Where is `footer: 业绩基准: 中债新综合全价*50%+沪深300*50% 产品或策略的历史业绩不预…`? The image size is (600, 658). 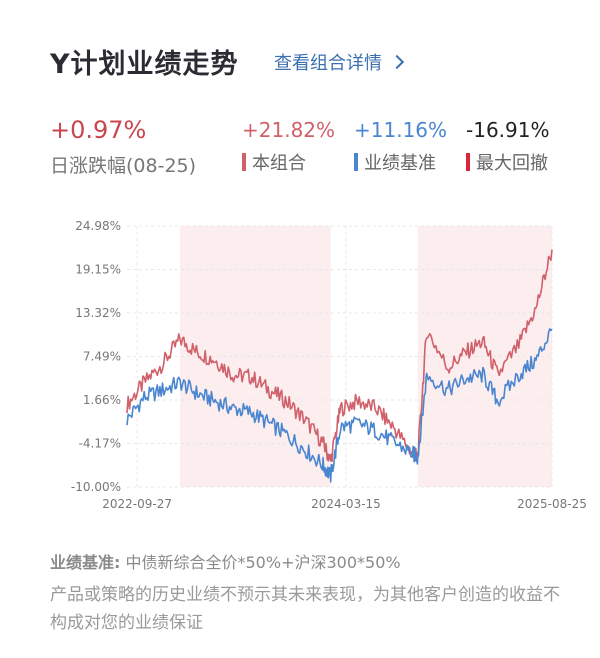
footer: 业绩基准: 中债新综合全价*50%+沪深300*50% 产品或策略的历史业绩不预… is located at coordinates (310, 593).